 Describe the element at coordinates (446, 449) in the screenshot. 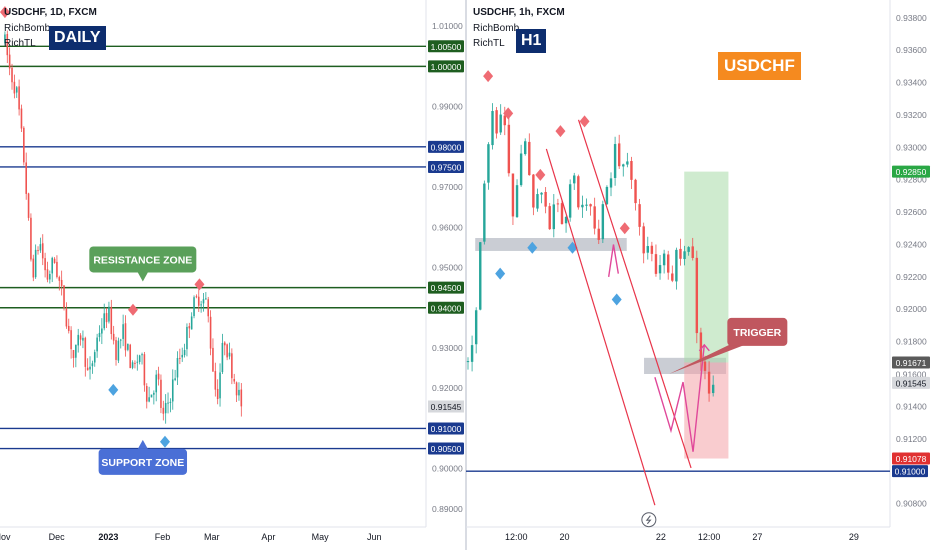

I see `level-axis-label: 0.90500` at that location.